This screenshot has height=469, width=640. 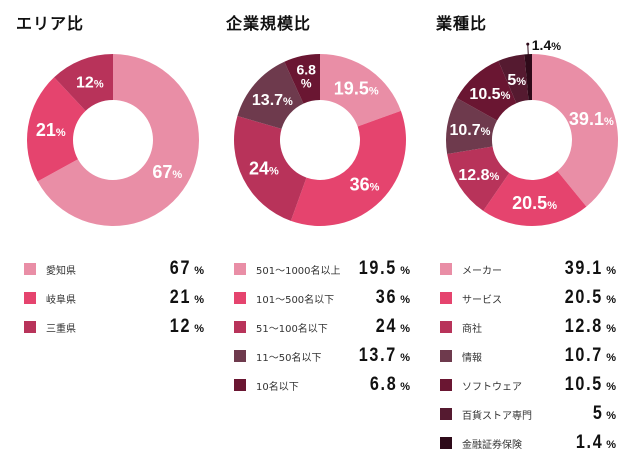 I want to click on donut-industry: 39.1% 20.5% 12.8% 10.7% 10.5%5% 1.4%, so click(x=532, y=131).